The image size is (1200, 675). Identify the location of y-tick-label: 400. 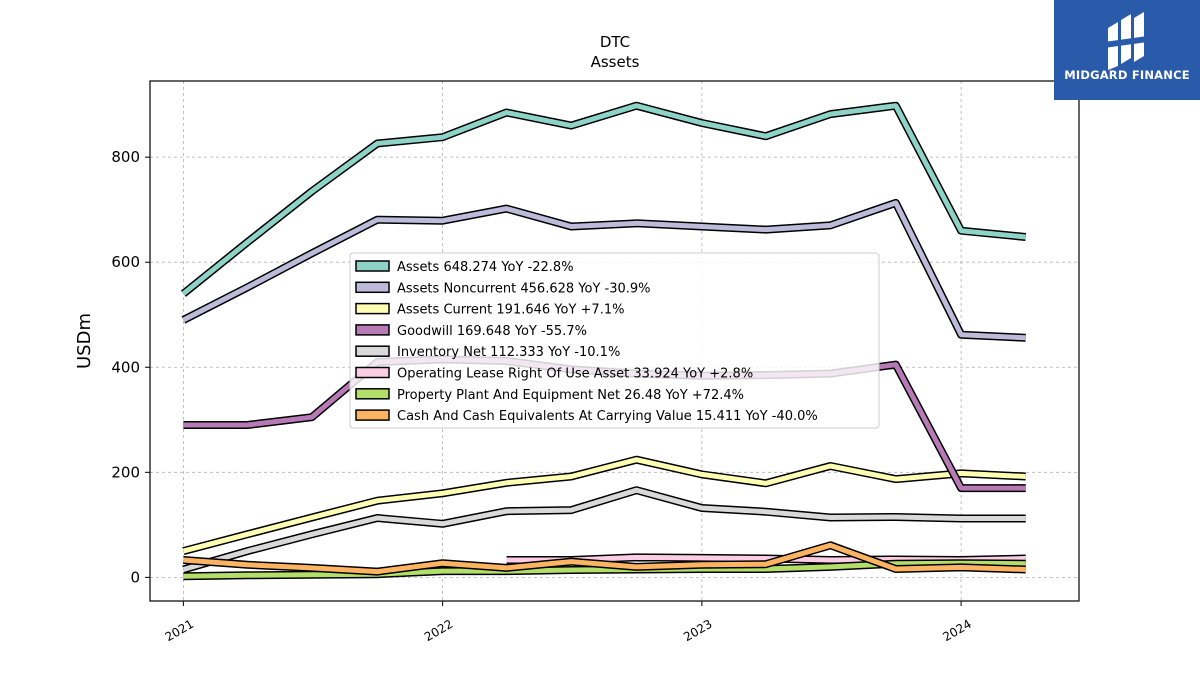
(125, 367).